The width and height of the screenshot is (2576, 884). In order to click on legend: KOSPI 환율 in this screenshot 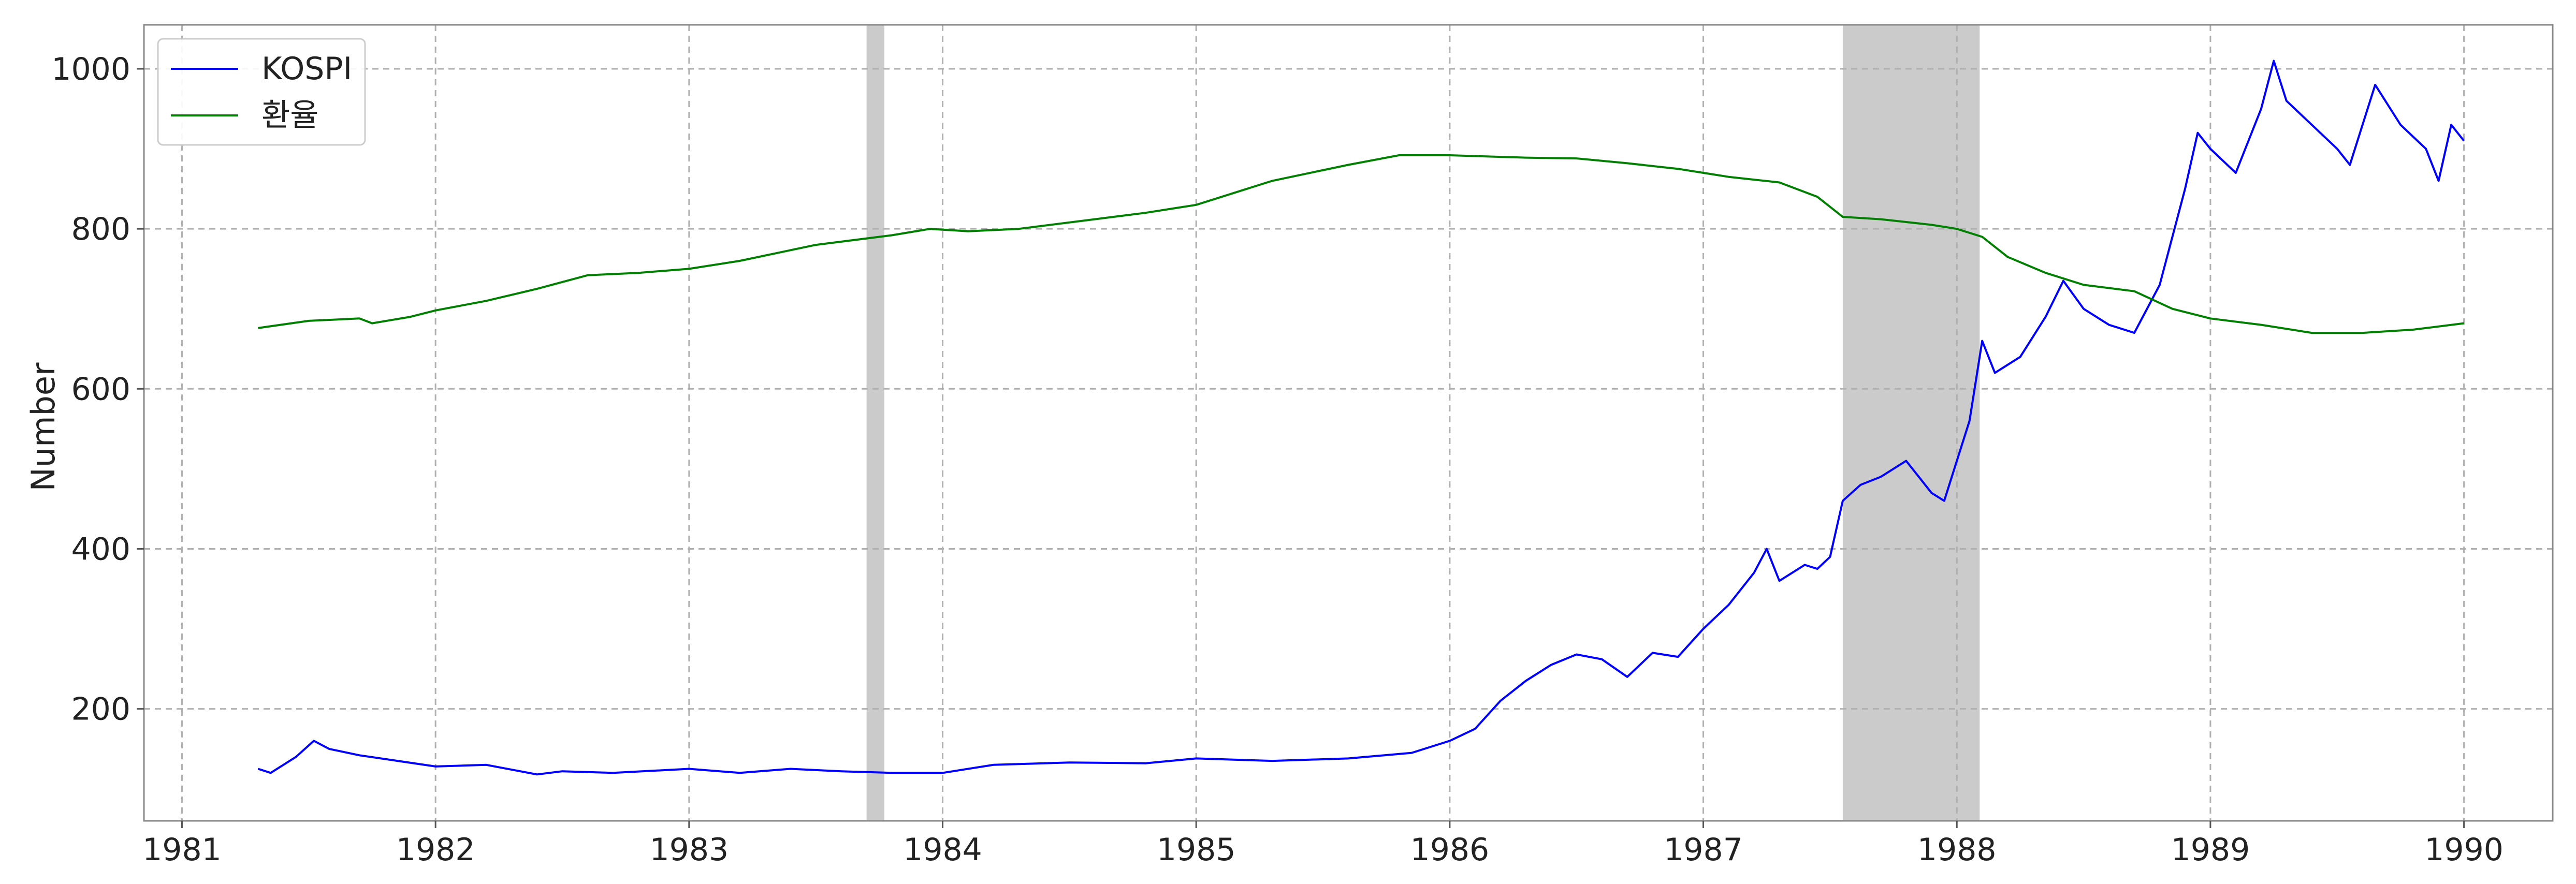, I will do `click(262, 92)`.